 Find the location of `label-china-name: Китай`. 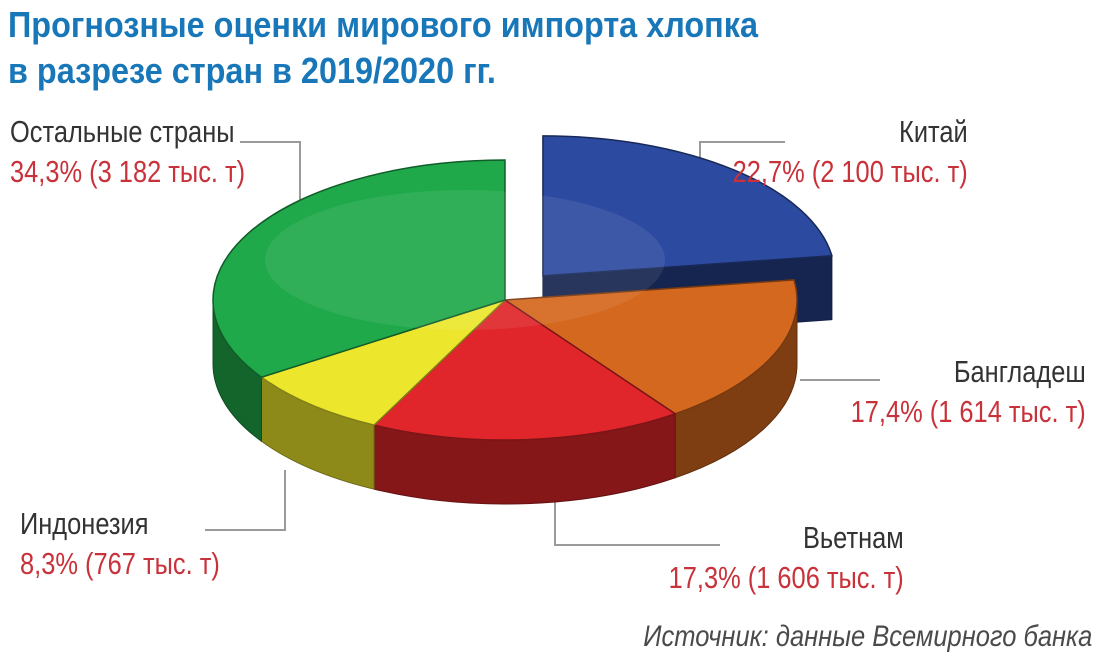

label-china-name: Китай is located at coordinates (933, 131).